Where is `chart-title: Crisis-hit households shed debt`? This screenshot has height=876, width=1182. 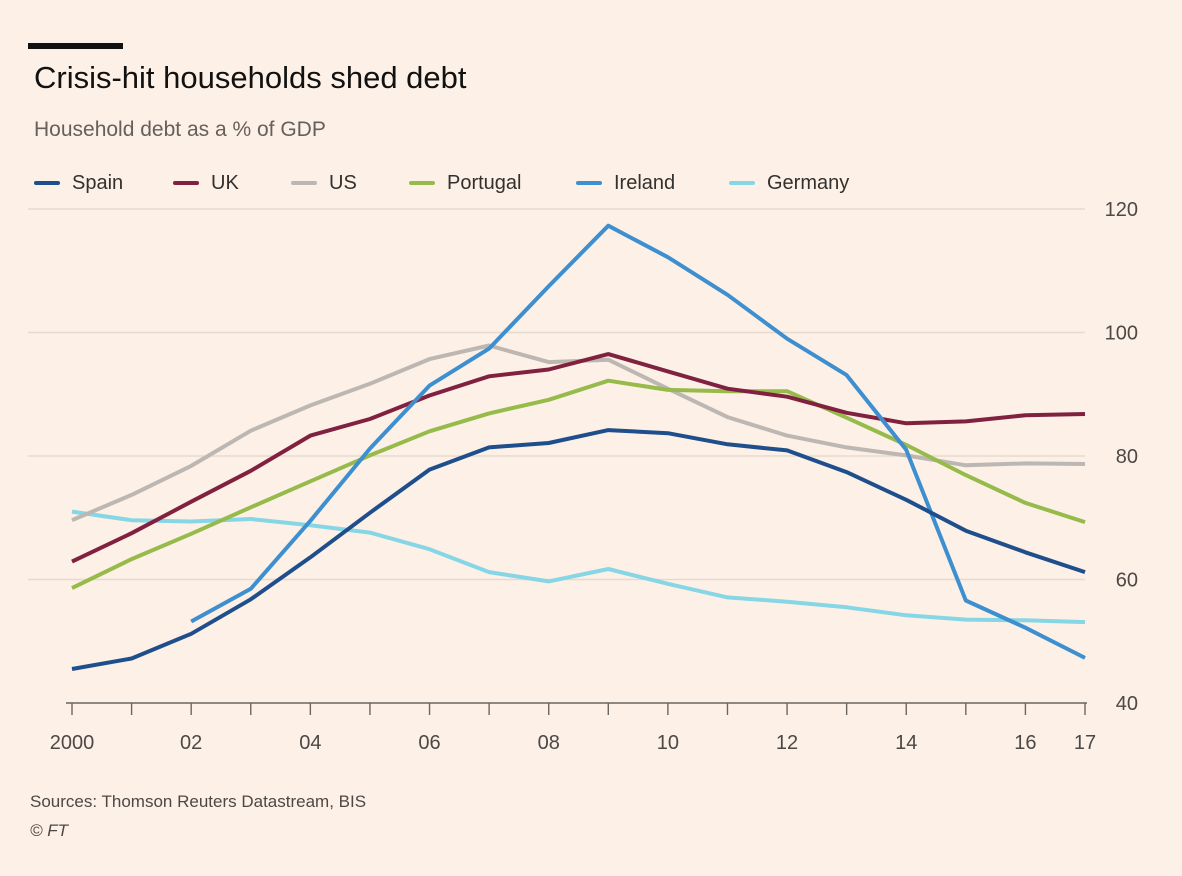 chart-title: Crisis-hit households shed debt is located at coordinates (250, 77).